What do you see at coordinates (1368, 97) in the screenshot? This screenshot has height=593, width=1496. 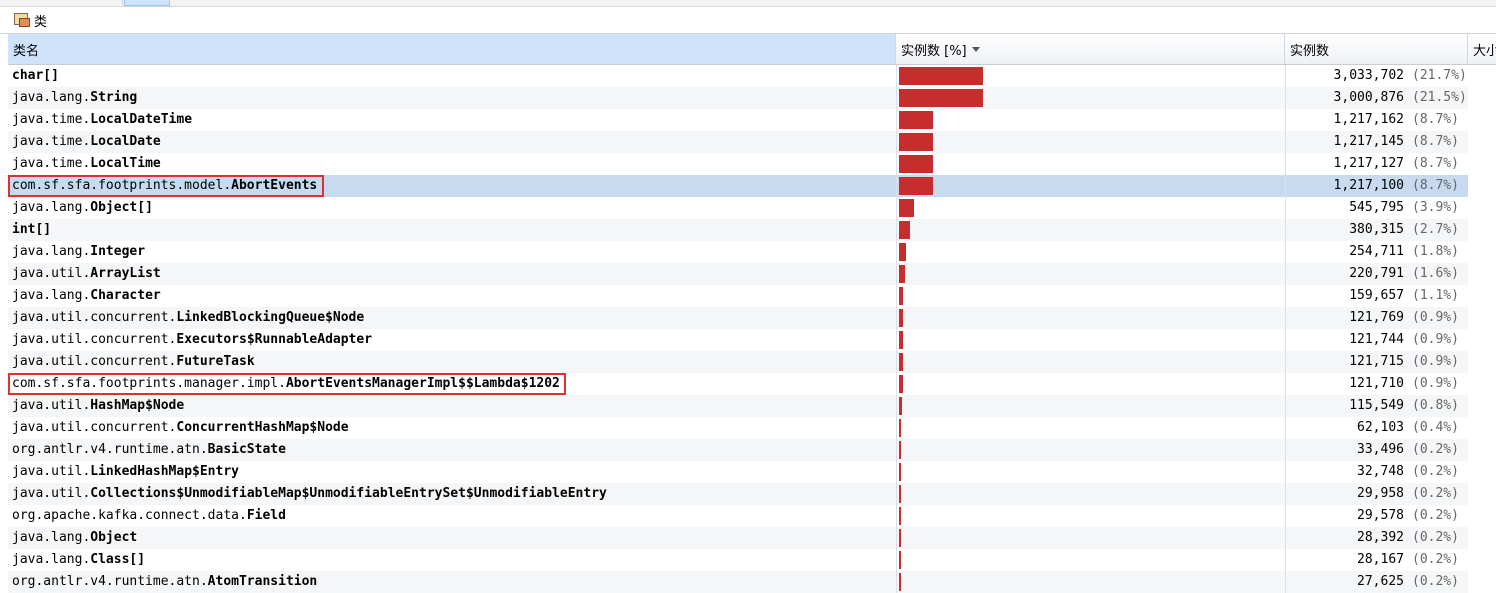 I see `instances-count: 3,000,876` at bounding box center [1368, 97].